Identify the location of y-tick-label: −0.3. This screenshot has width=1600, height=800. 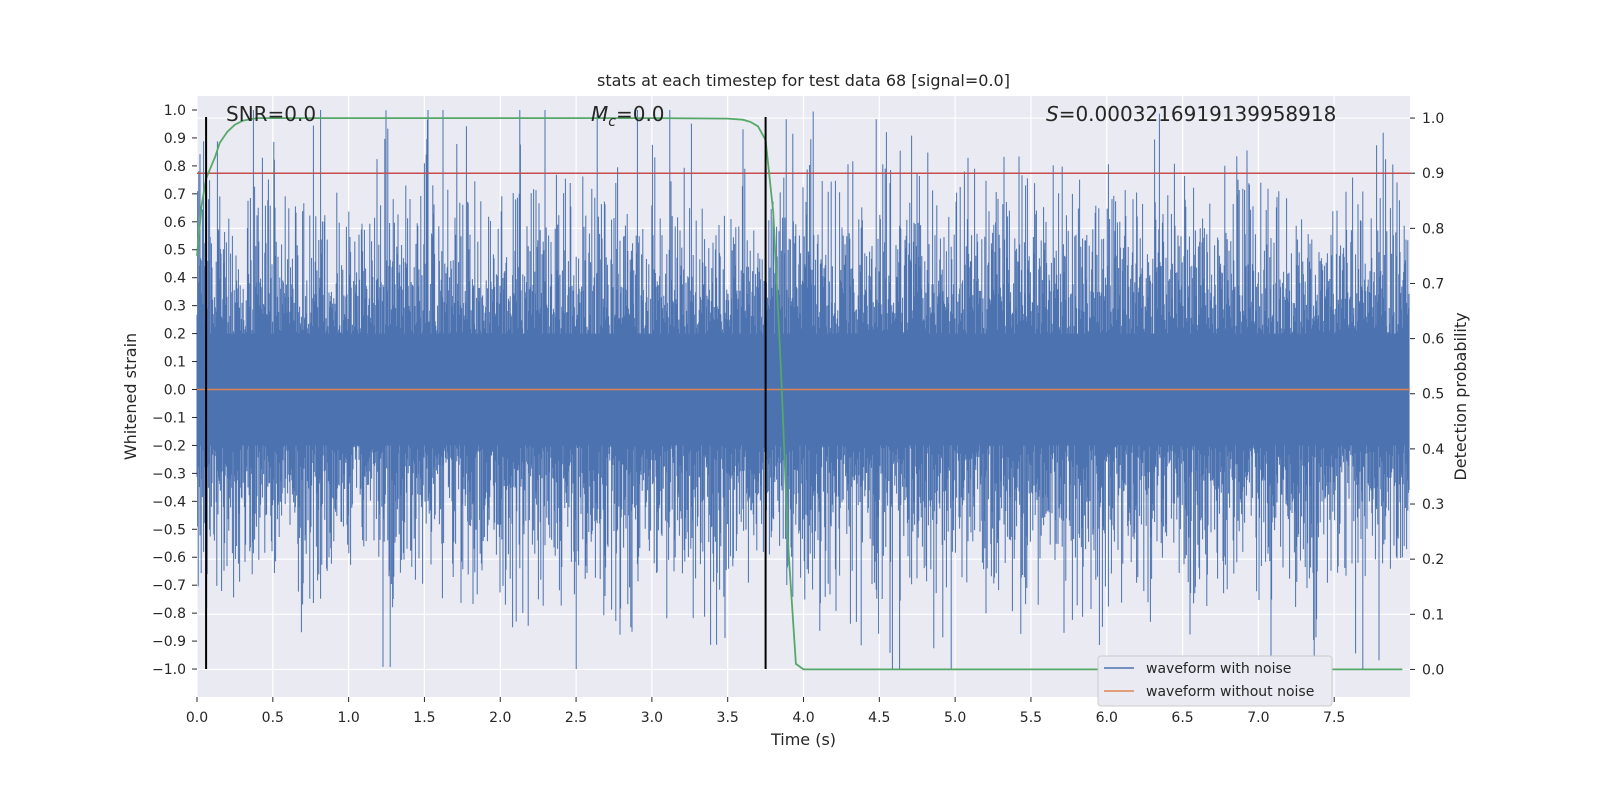
(169, 474).